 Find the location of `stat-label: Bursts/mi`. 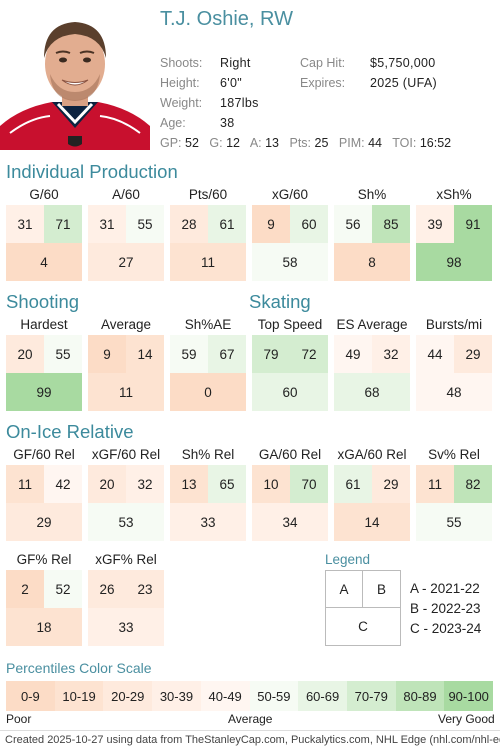

stat-label: Bursts/mi is located at coordinates (454, 324).